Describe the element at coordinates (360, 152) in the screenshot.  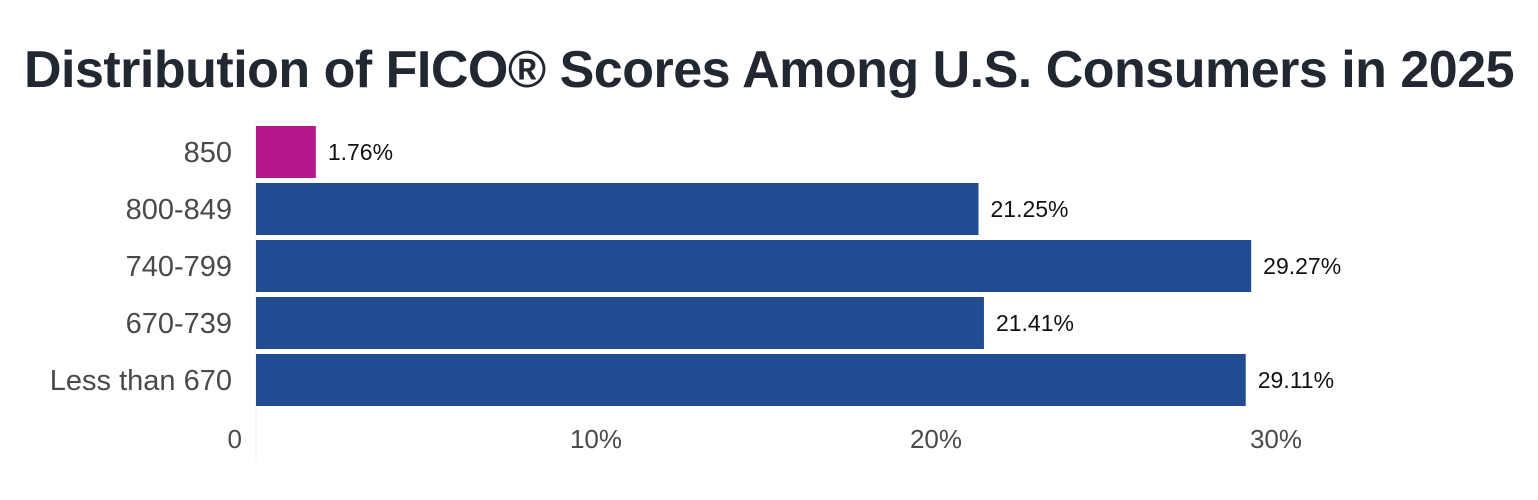
I see `value-label: 1.76%` at that location.